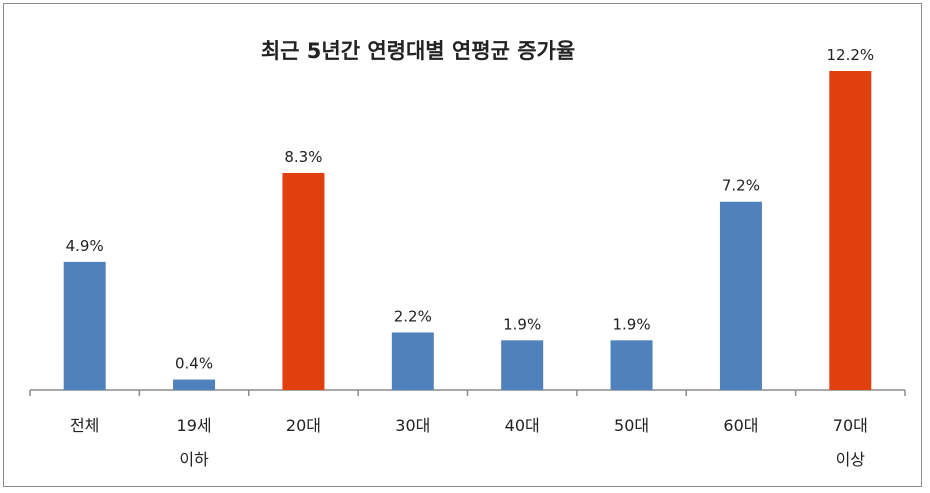 This screenshot has width=930, height=493. What do you see at coordinates (412, 425) in the screenshot?
I see `x-tick-label: 30대` at bounding box center [412, 425].